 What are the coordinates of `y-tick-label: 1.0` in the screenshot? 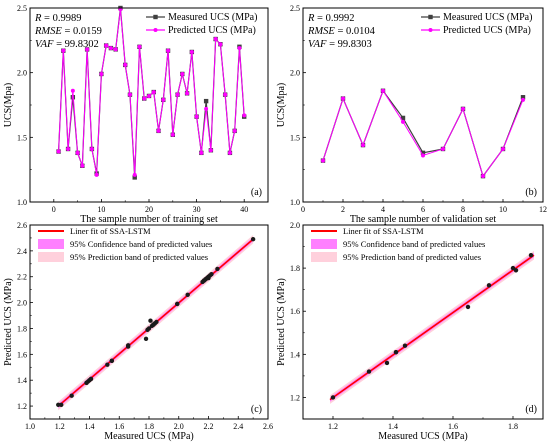 It's located at (295, 202).